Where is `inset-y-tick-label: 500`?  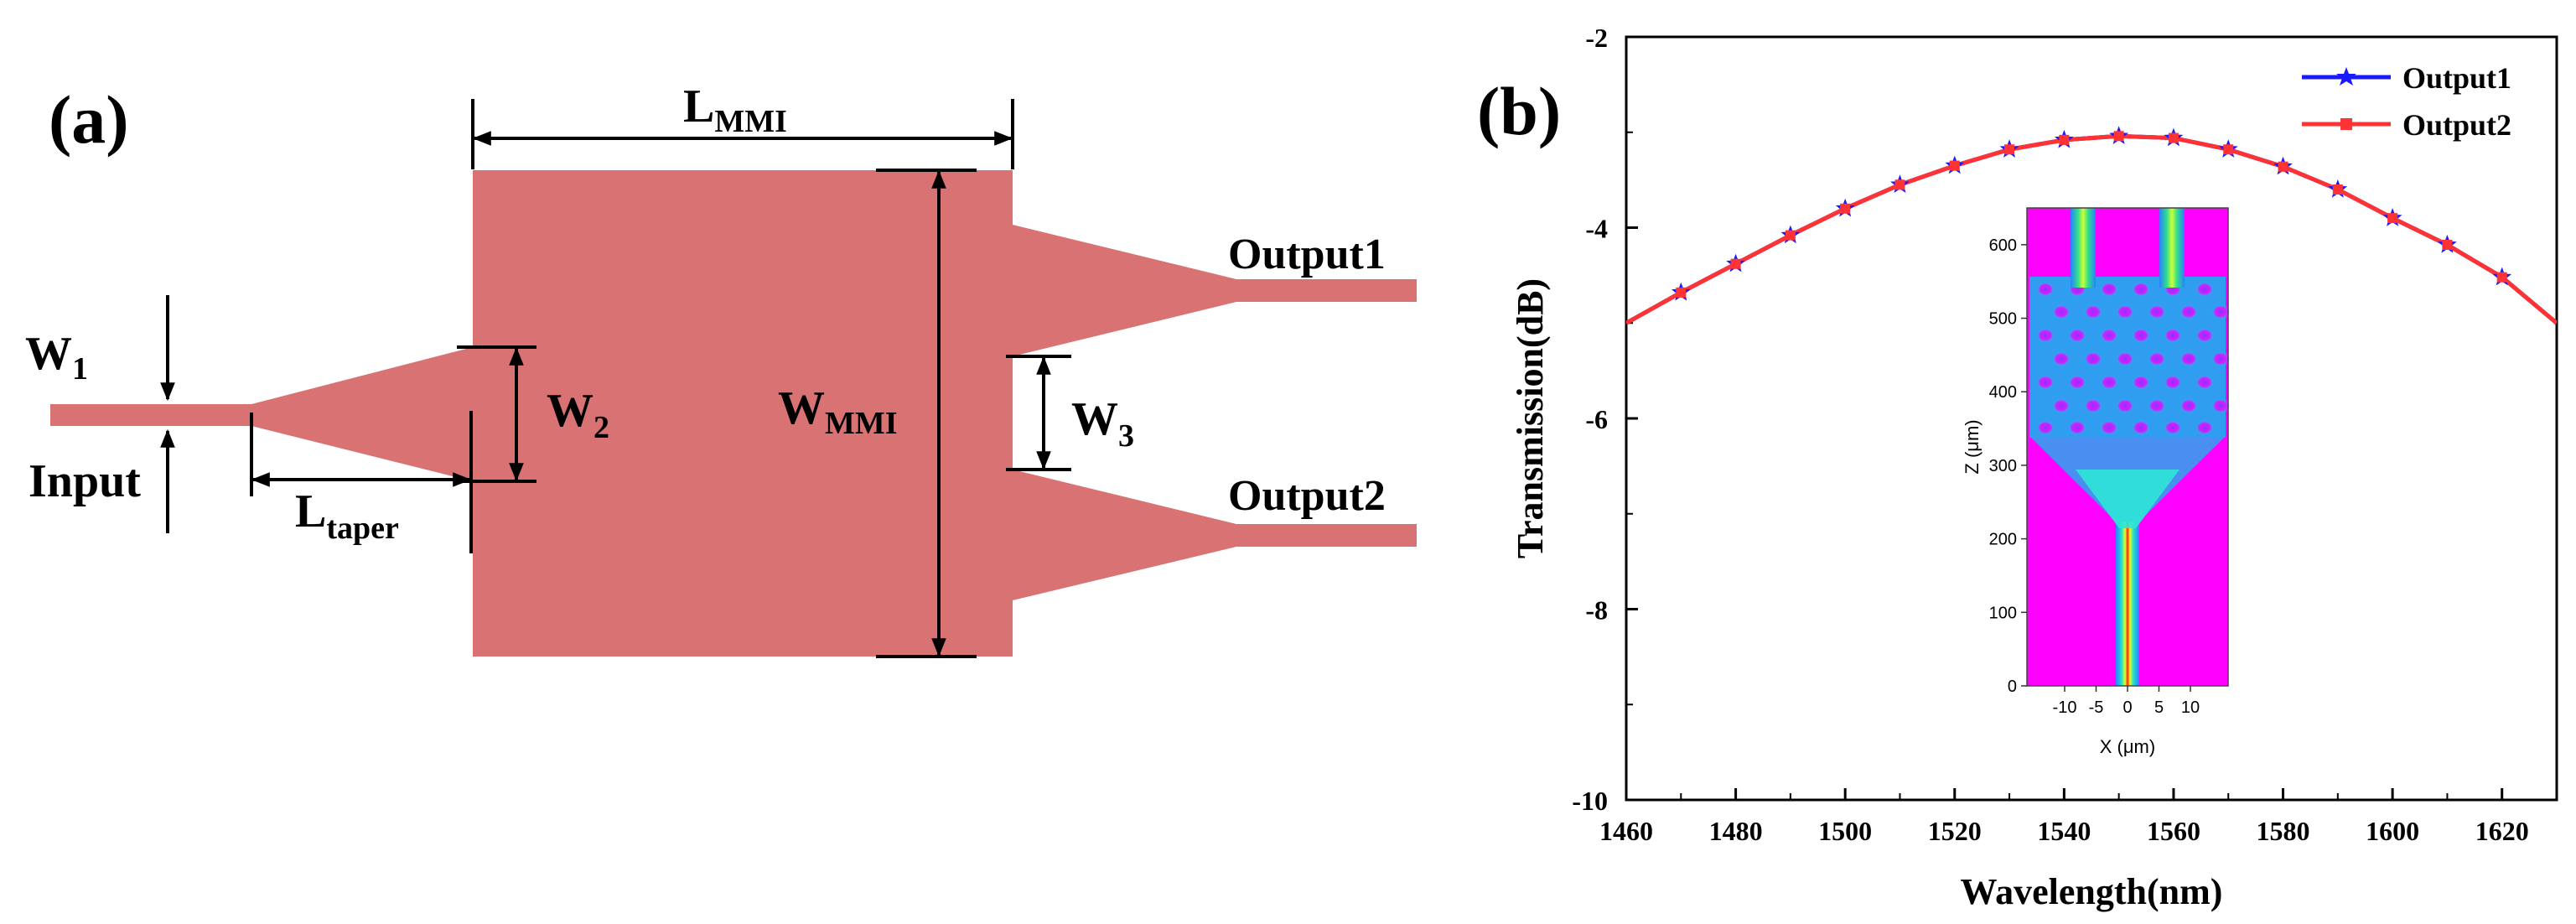
inset-y-tick-label: 500 is located at coordinates (2003, 319).